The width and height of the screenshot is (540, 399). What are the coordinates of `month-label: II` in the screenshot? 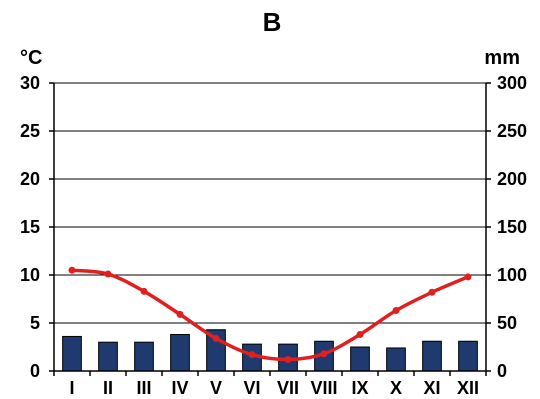 It's located at (108, 388).